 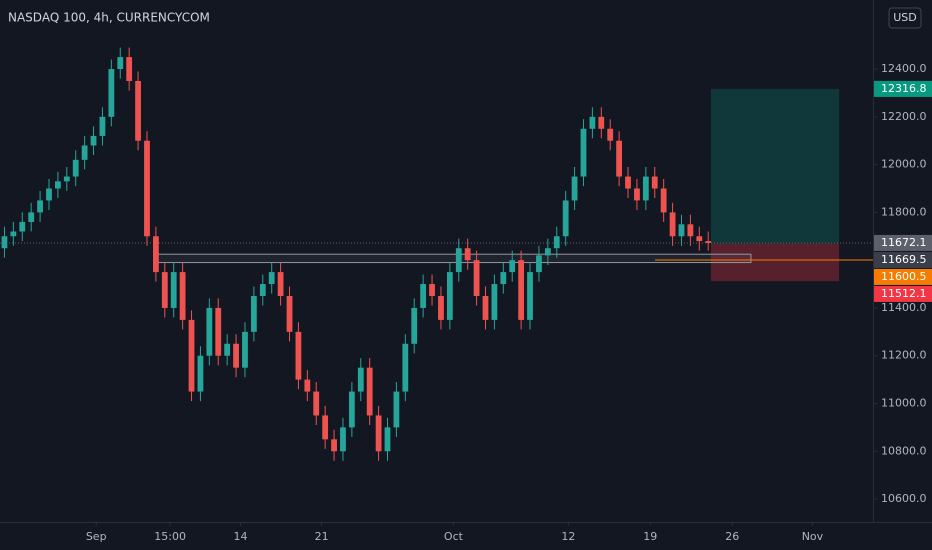 I want to click on currency-label: USD, so click(x=905, y=17).